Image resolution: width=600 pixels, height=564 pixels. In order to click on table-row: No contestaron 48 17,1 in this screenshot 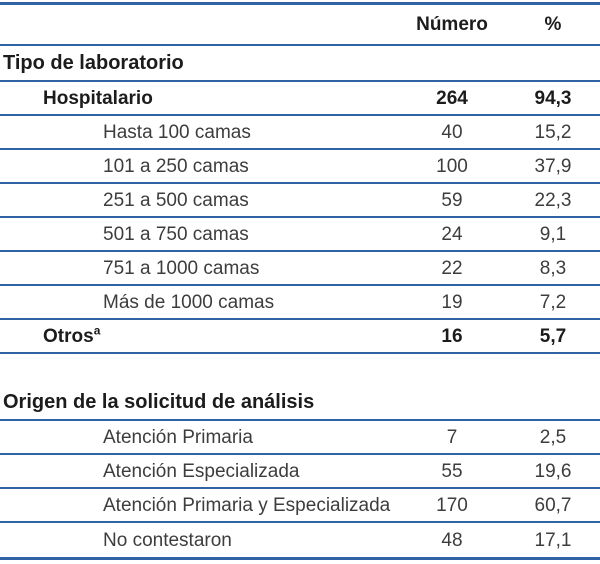, I will do `click(300, 540)`.